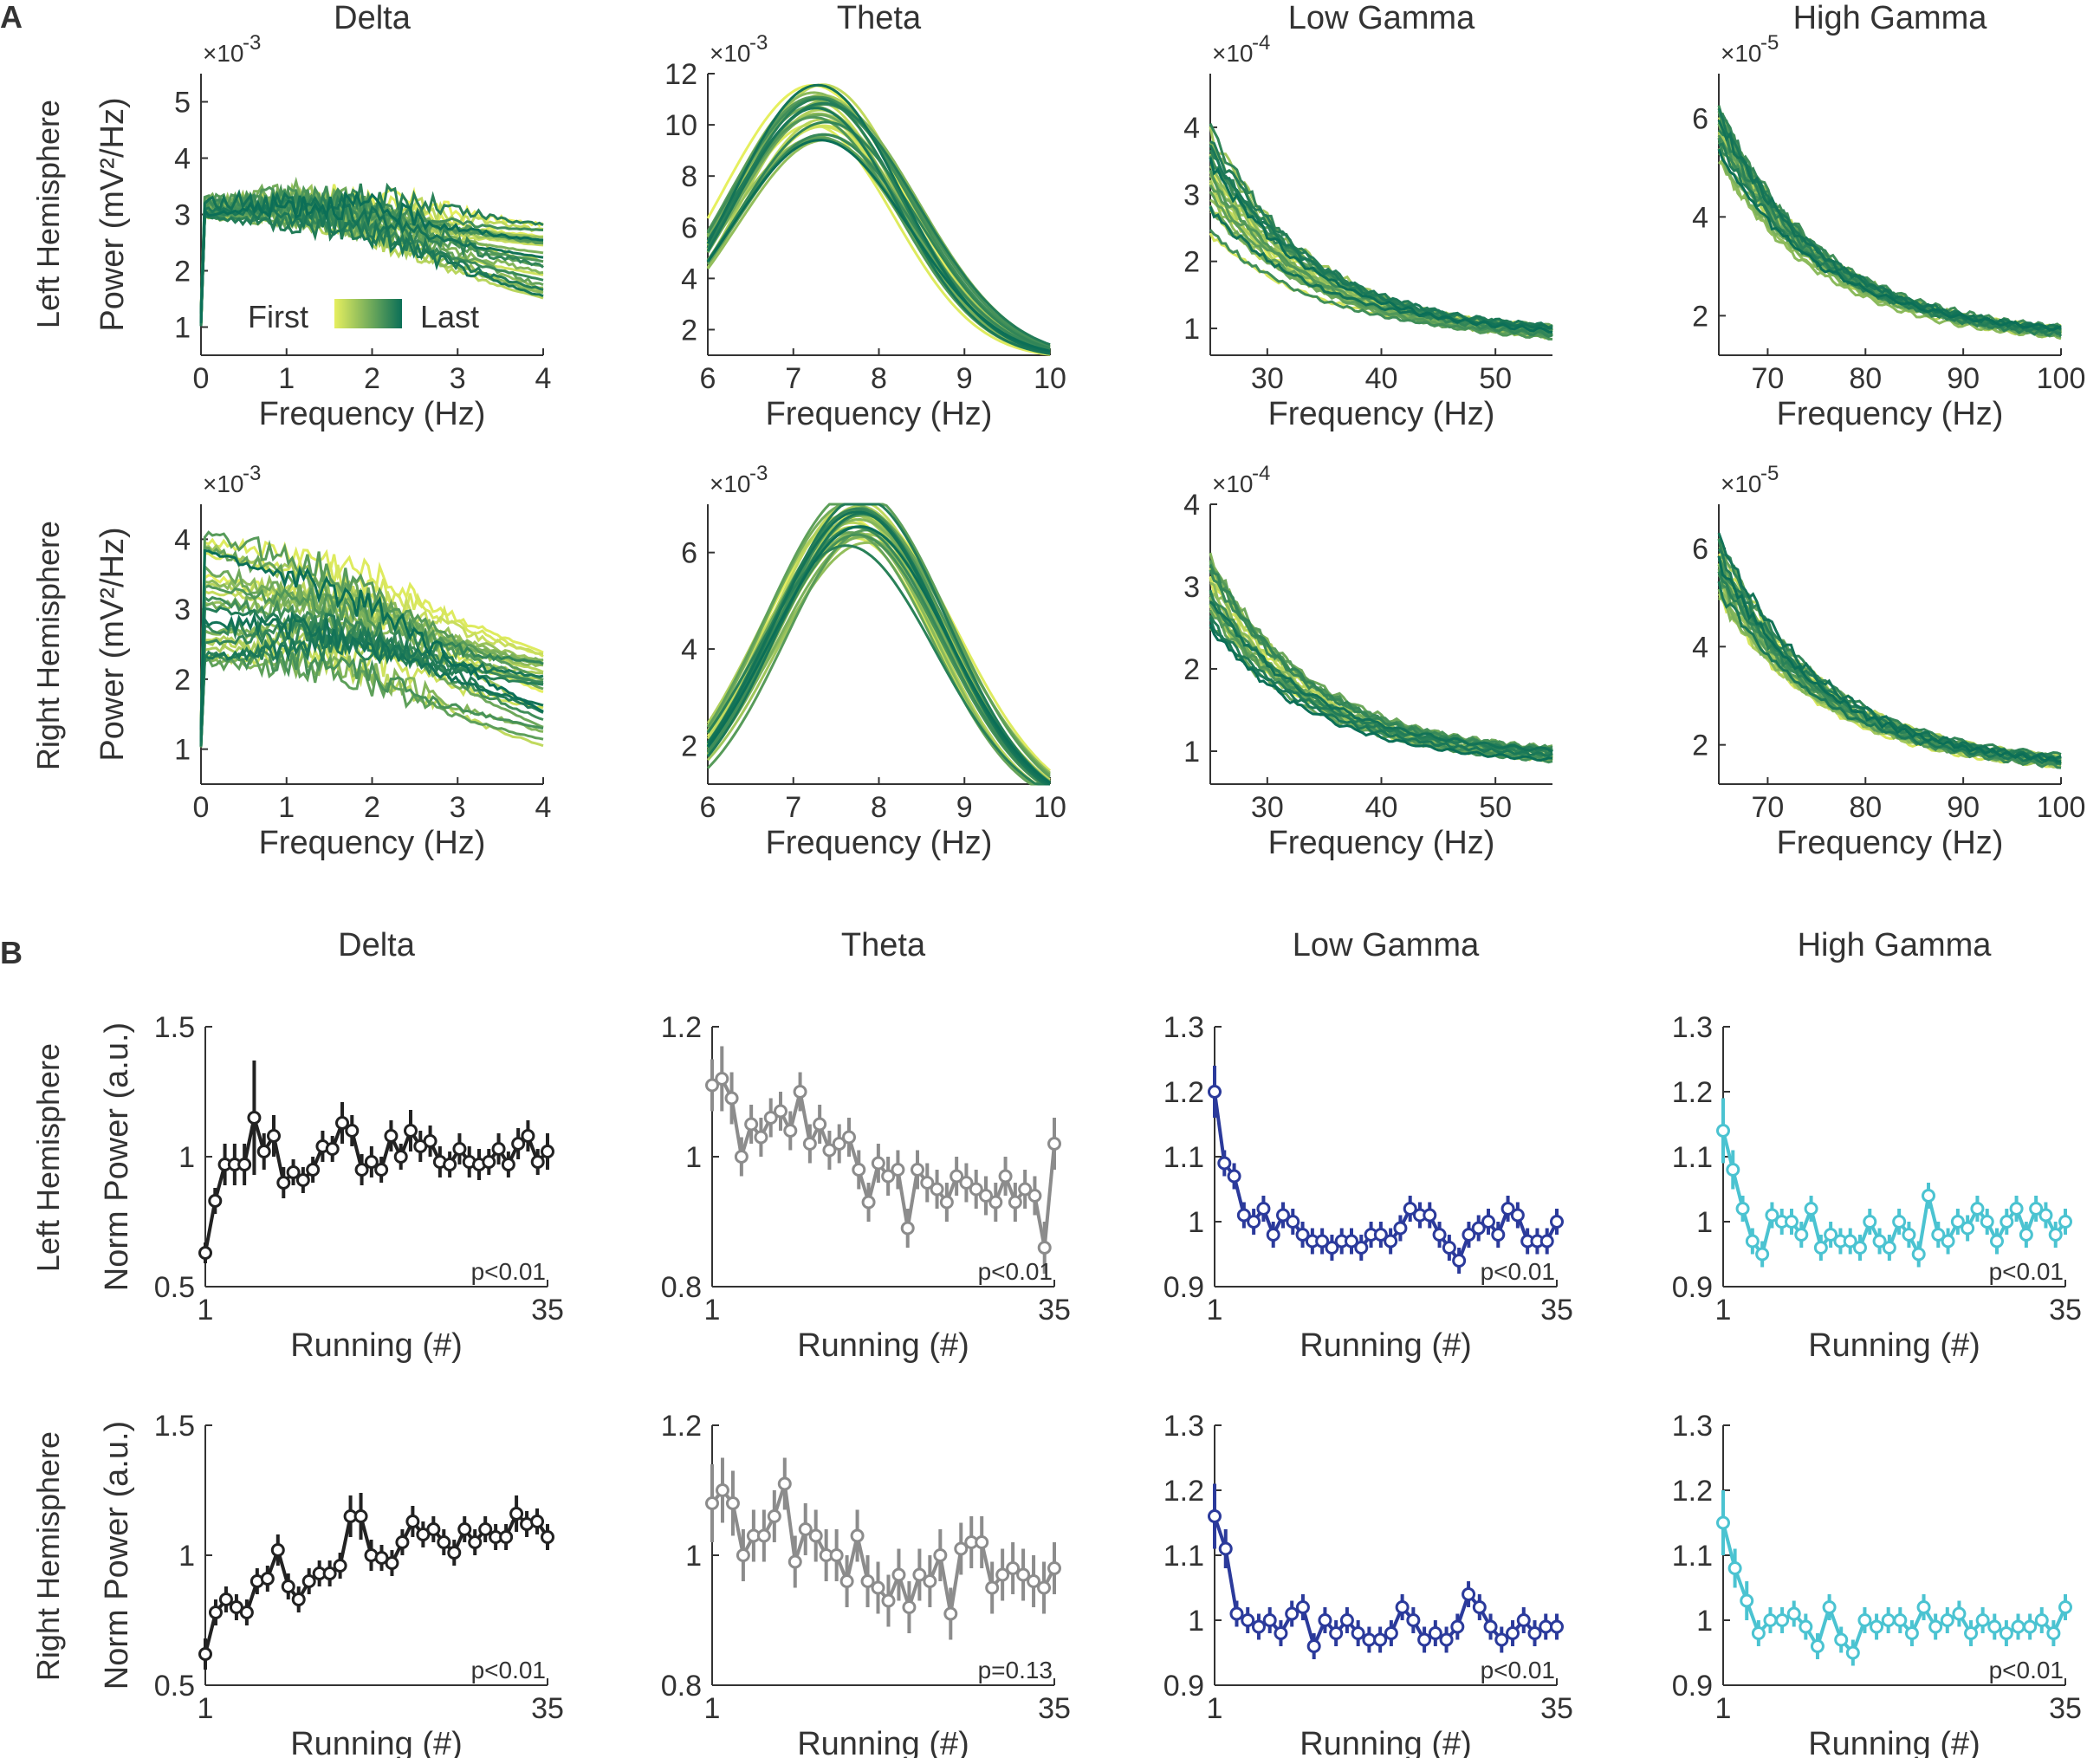 This screenshot has width=2100, height=1758. What do you see at coordinates (1700, 647) in the screenshot?
I see `y-tick-label: 4` at bounding box center [1700, 647].